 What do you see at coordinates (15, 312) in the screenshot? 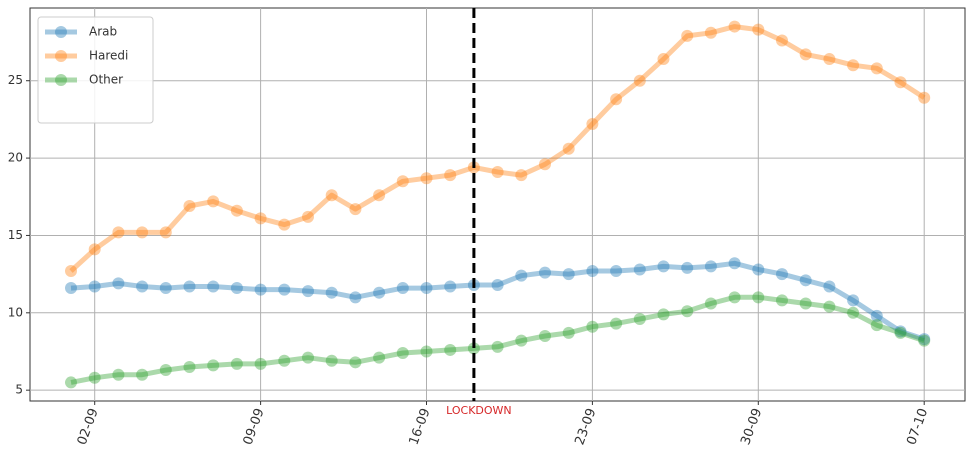
I see `y-tick-label: 10` at bounding box center [15, 312].